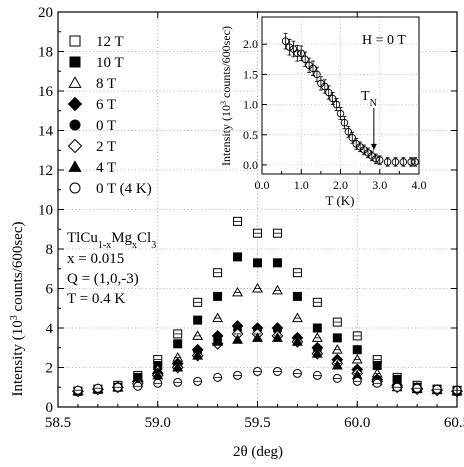 The image size is (464, 467). What do you see at coordinates (18, 309) in the screenshot?
I see `main-y-axis-label: Intensity (103 counts/600sec)` at bounding box center [18, 309].